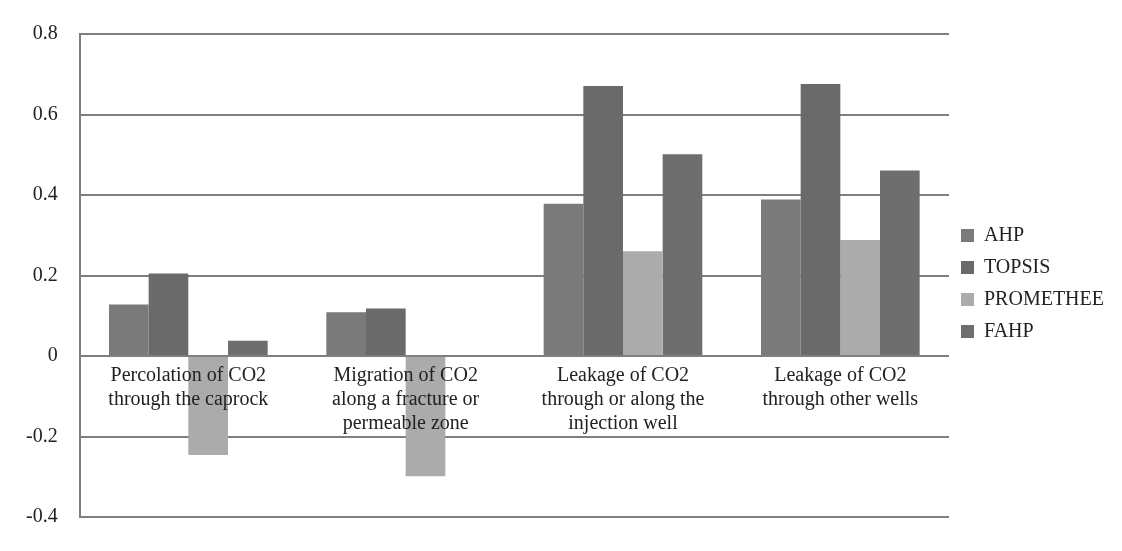 The image size is (1122, 551). Describe the element at coordinates (52, 354) in the screenshot. I see `y-tick-label: 0` at that location.